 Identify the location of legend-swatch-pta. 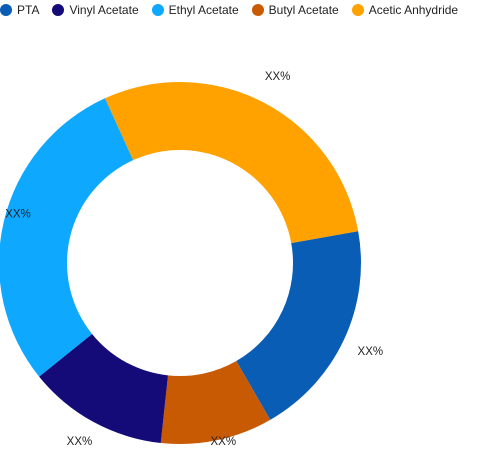
(6, 10).